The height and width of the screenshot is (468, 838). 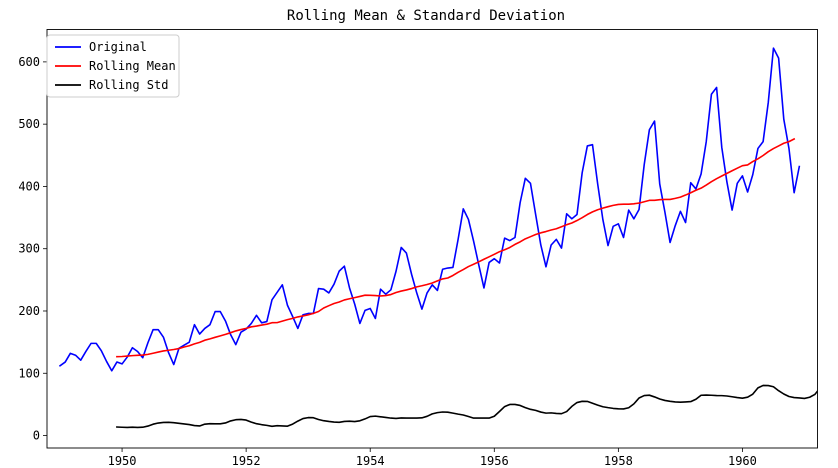 I want to click on legend: Original Rolling Mean Rolling Std, so click(x=113, y=66).